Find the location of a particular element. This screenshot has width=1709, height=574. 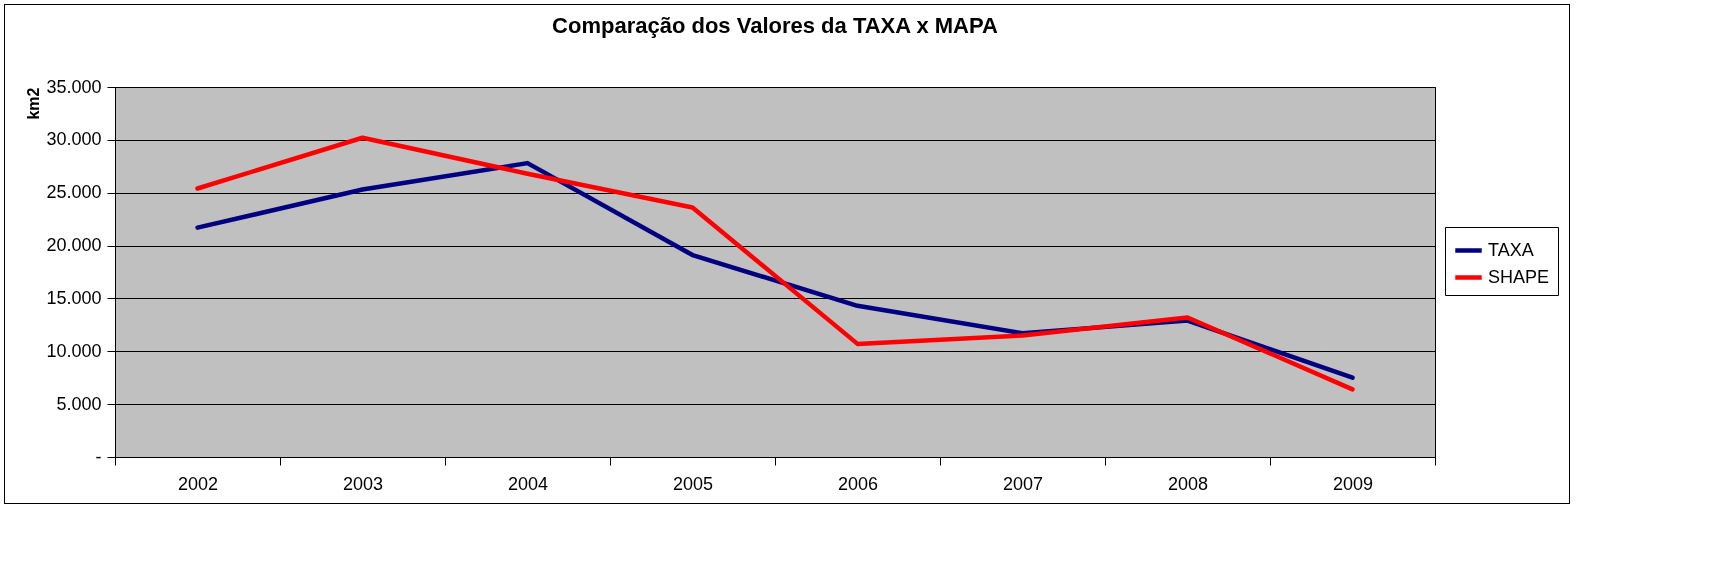

x-tick-label: 2003 is located at coordinates (363, 483).